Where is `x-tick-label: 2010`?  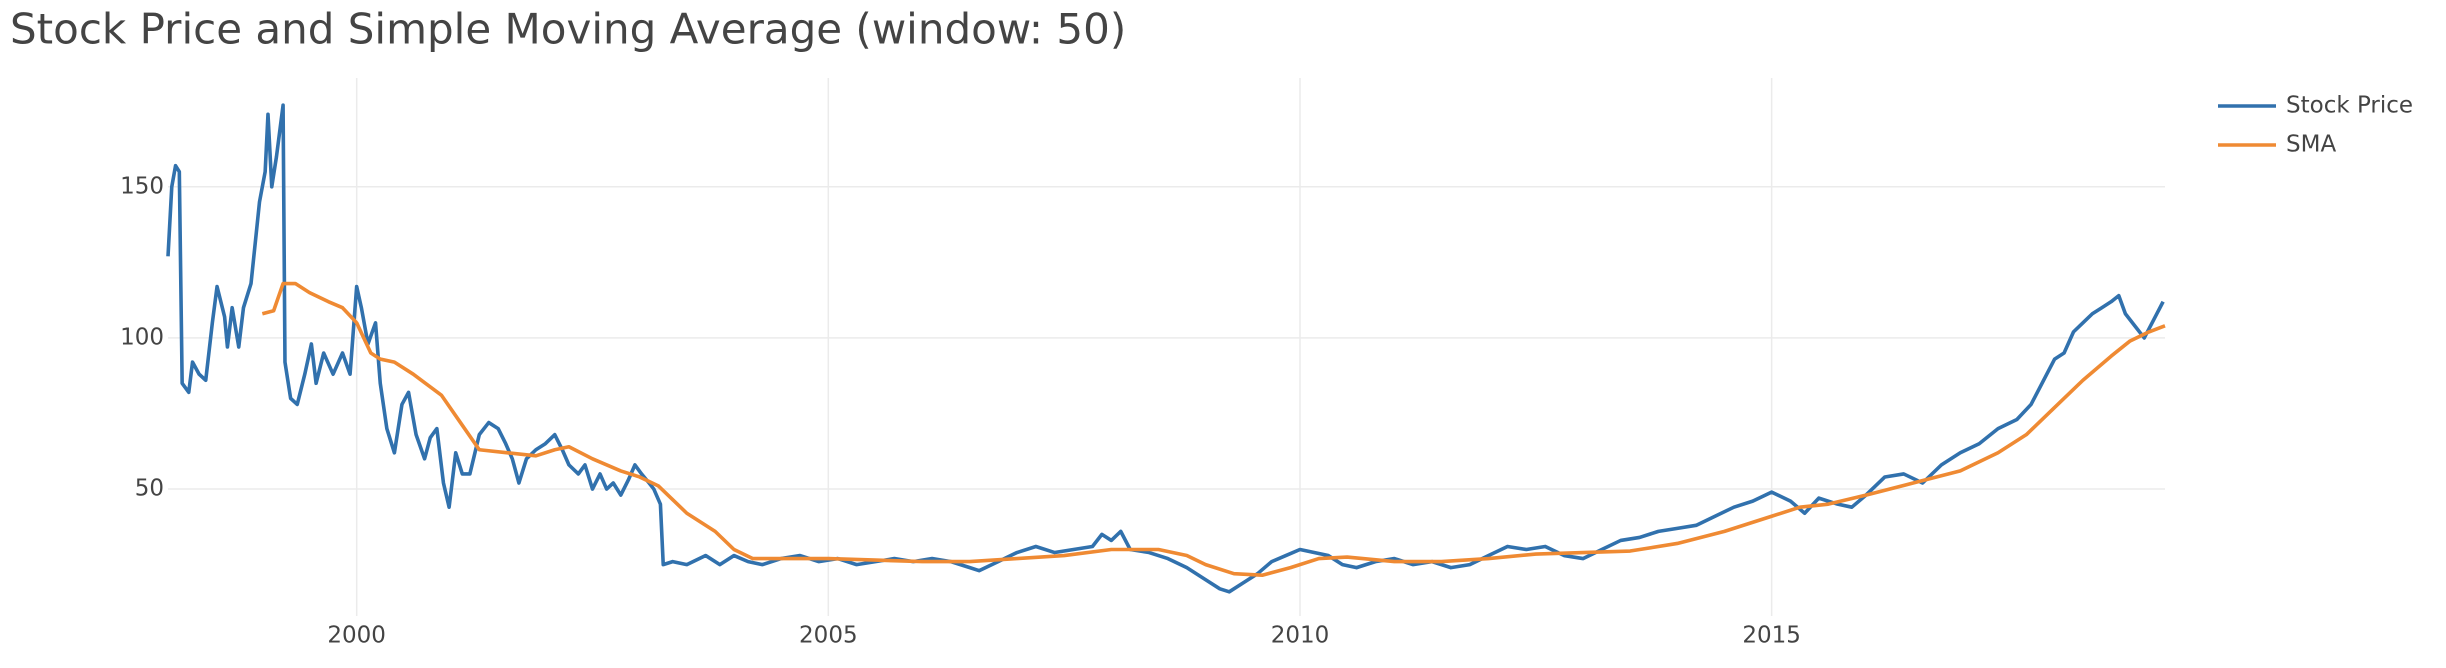 x-tick-label: 2010 is located at coordinates (1300, 636).